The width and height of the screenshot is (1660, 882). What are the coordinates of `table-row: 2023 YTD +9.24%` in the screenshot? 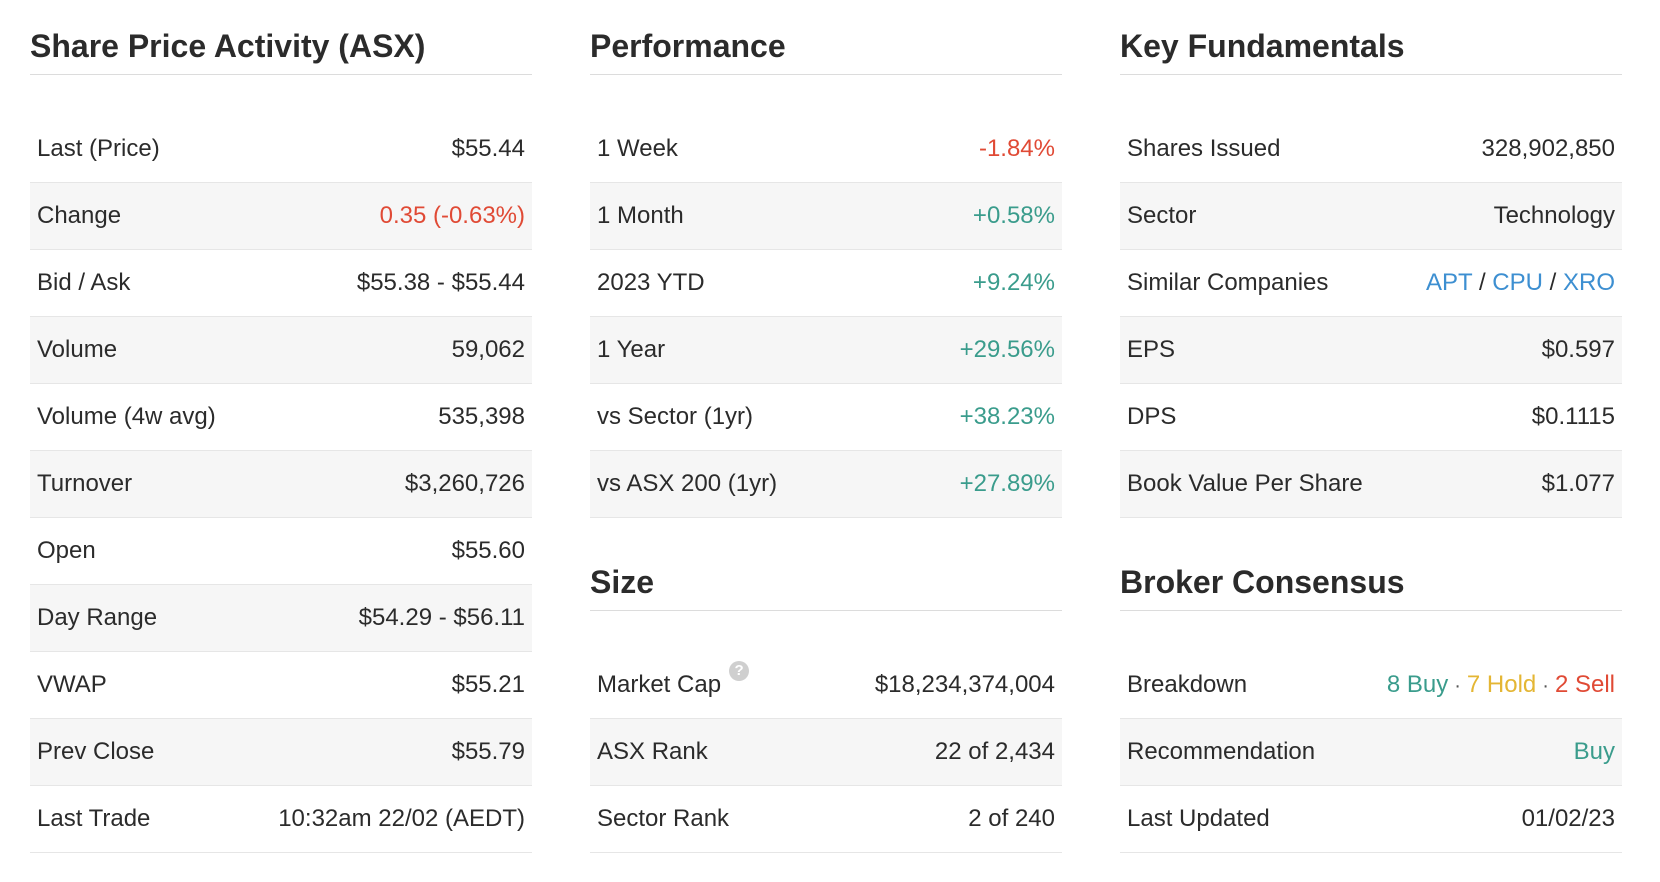 It's located at (826, 283).